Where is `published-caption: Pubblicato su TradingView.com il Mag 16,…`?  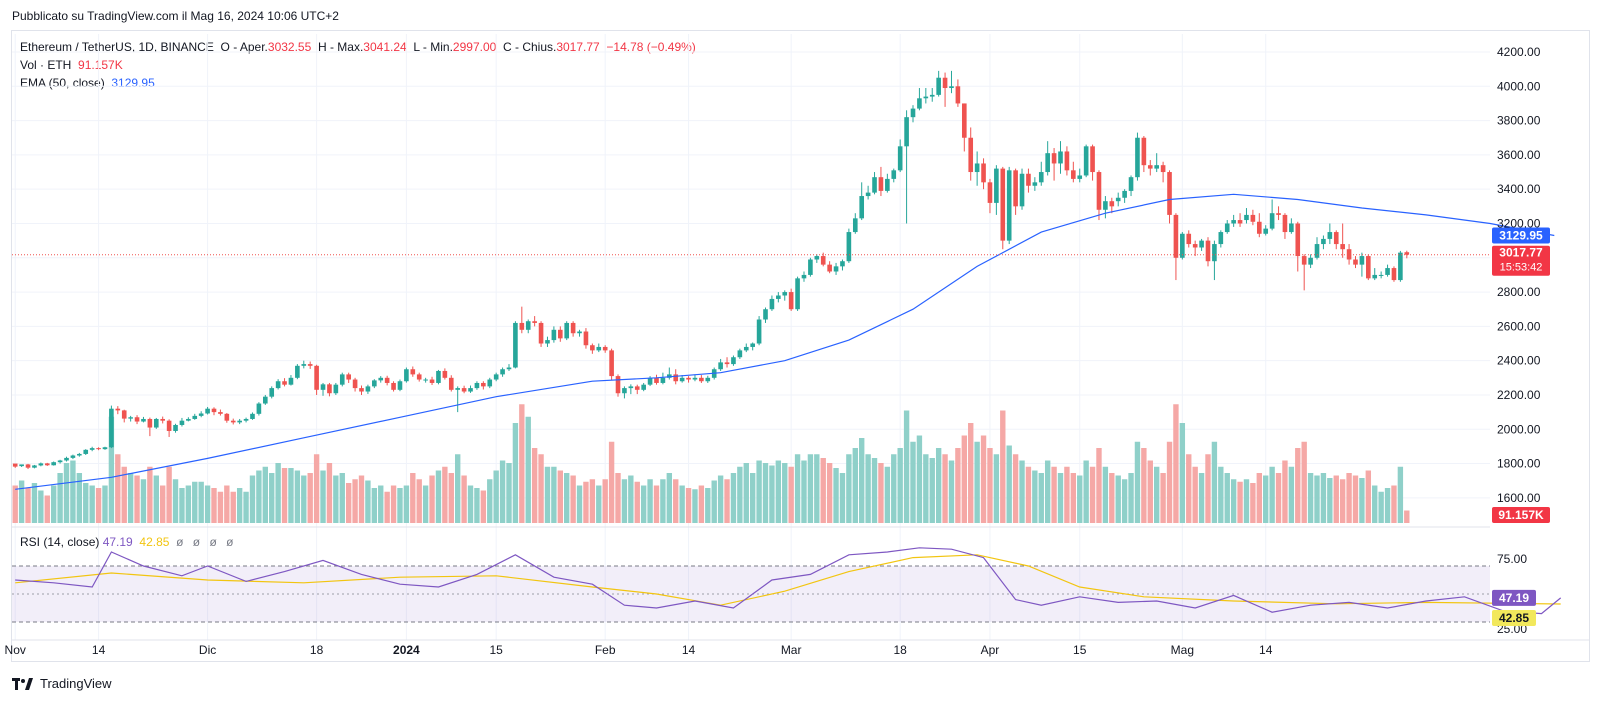
published-caption: Pubblicato su TradingView.com il Mag 16,… is located at coordinates (175, 16).